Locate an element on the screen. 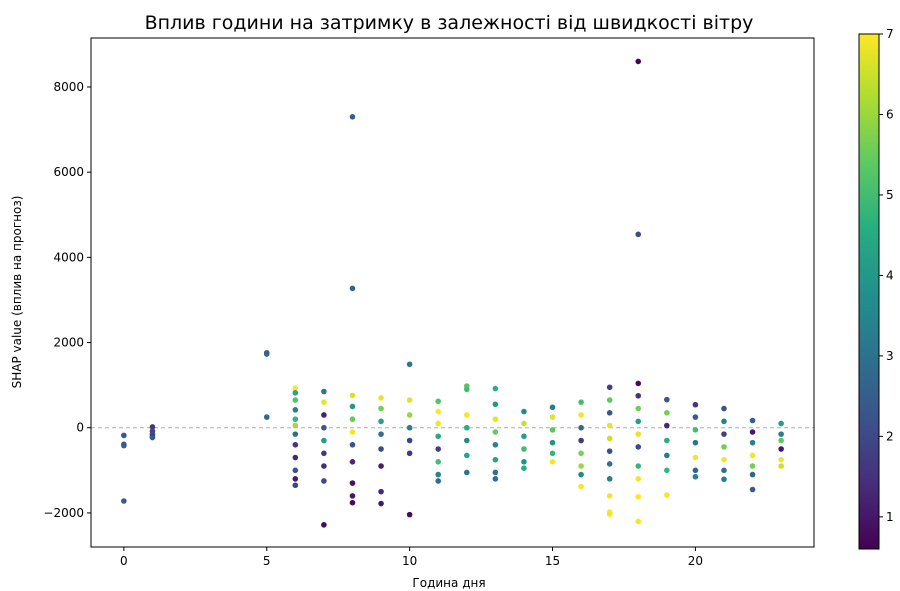 This screenshot has width=900, height=591. colorbar-tick-label: 7 is located at coordinates (890, 34).